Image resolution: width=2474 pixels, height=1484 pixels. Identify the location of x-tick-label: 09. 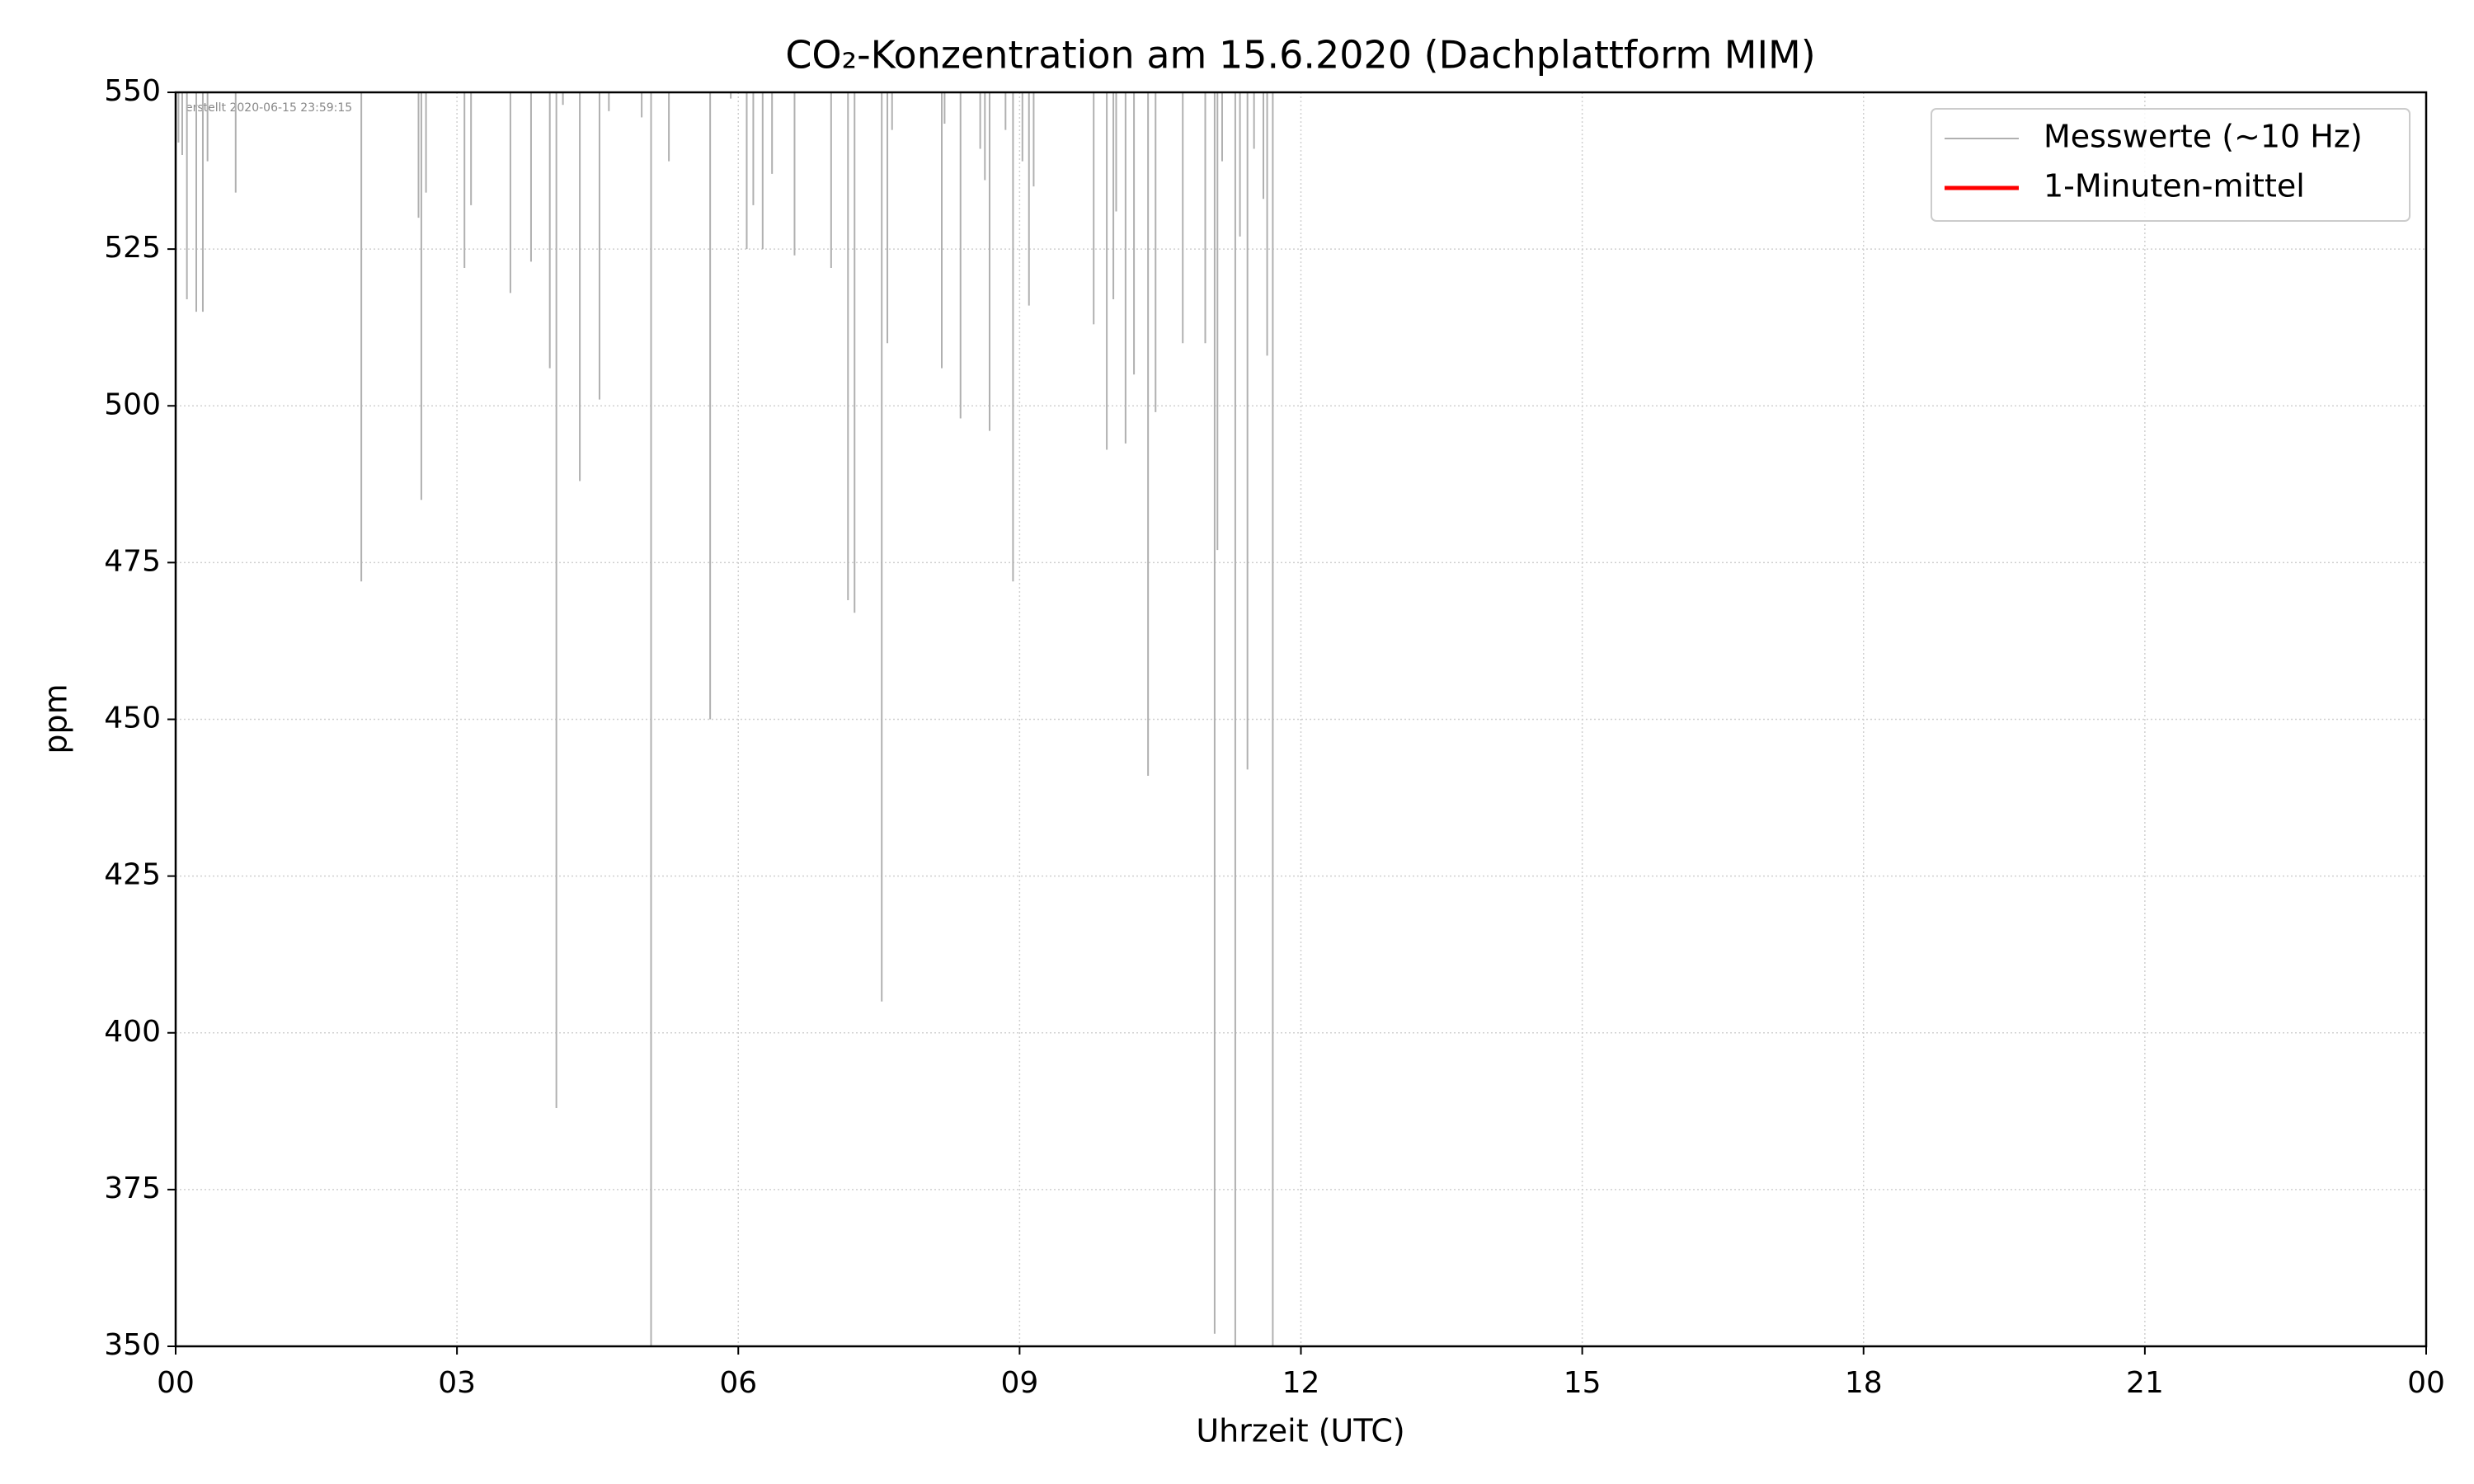
(1019, 1383).